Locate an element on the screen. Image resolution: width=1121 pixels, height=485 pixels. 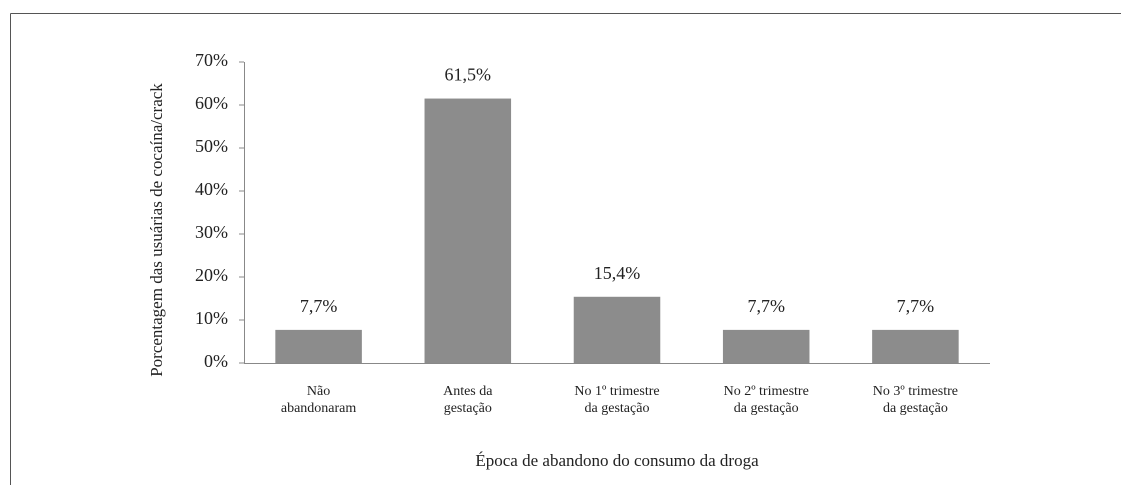
x-tick-label-line: No 2º trimestre is located at coordinates (766, 391).